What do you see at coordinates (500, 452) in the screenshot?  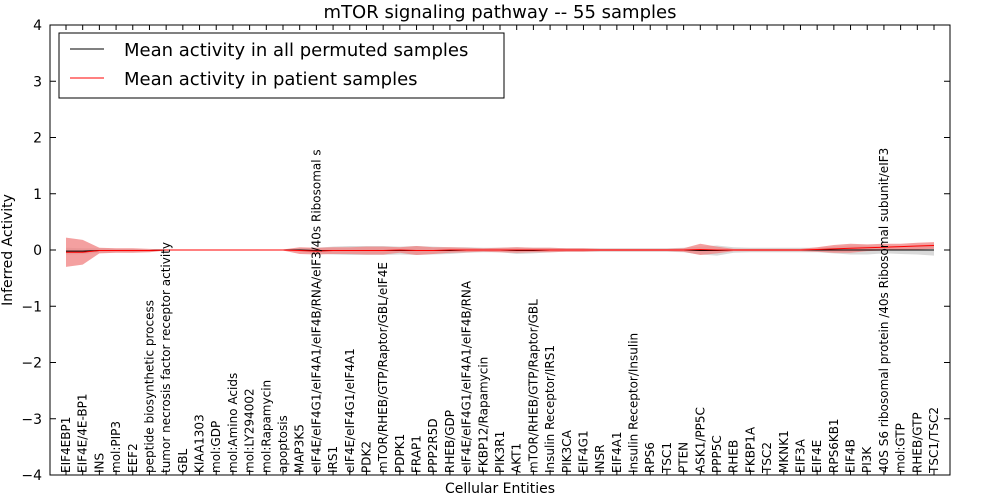 I see `x-tick-label: PIK3R1` at bounding box center [500, 452].